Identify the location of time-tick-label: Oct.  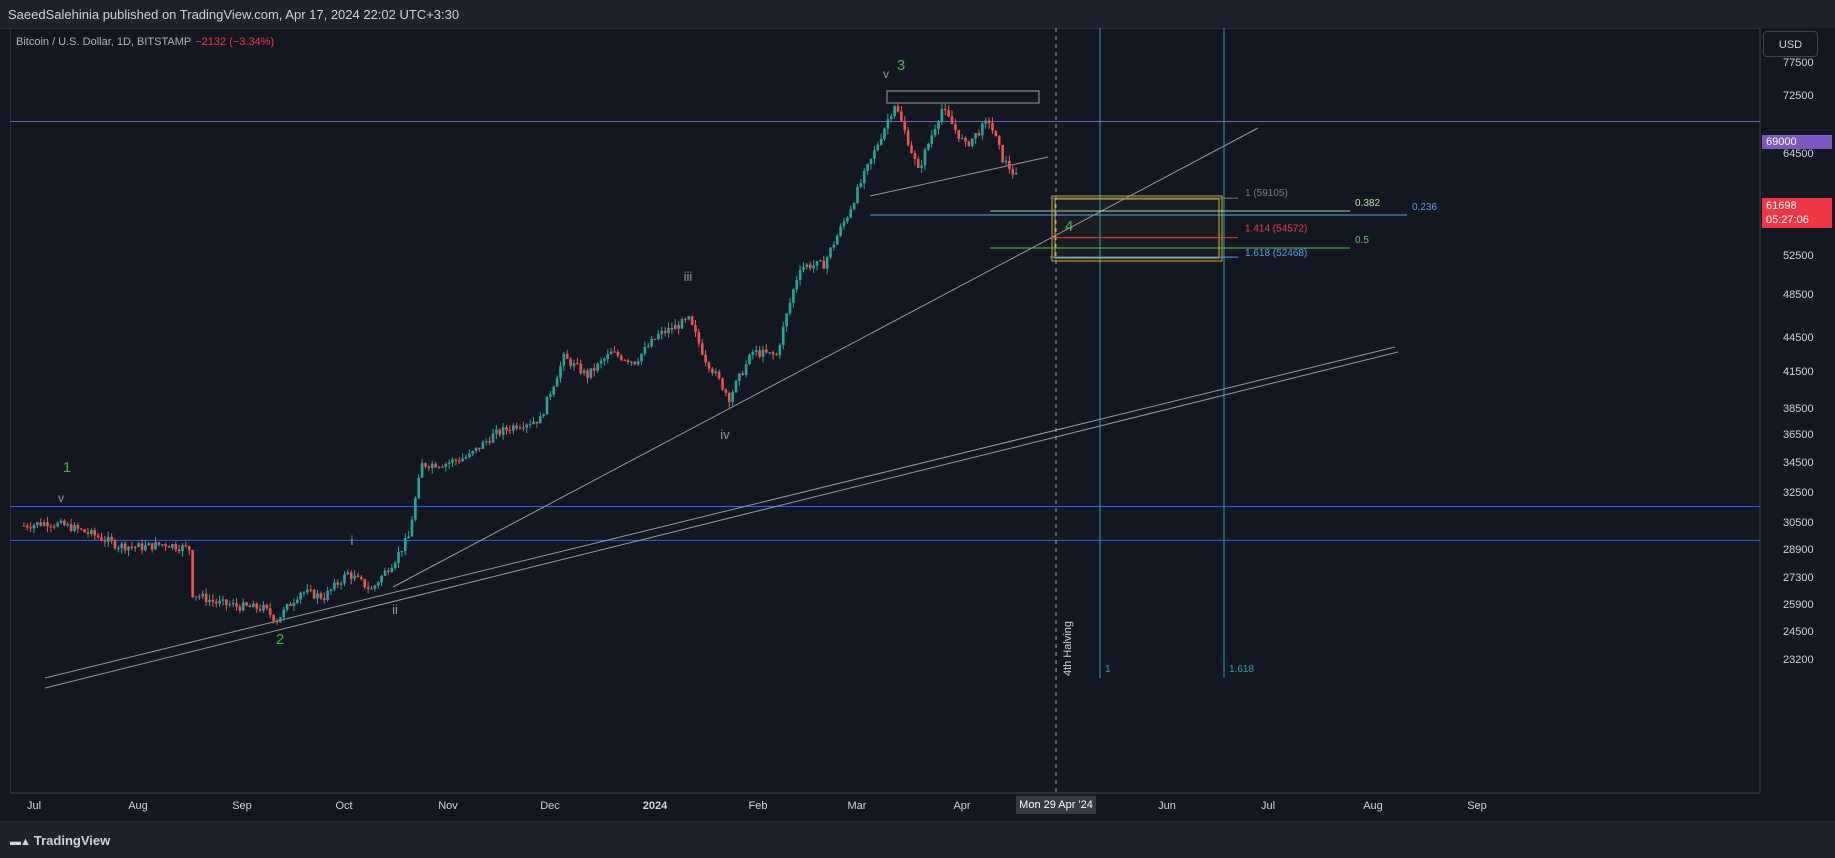
(344, 806).